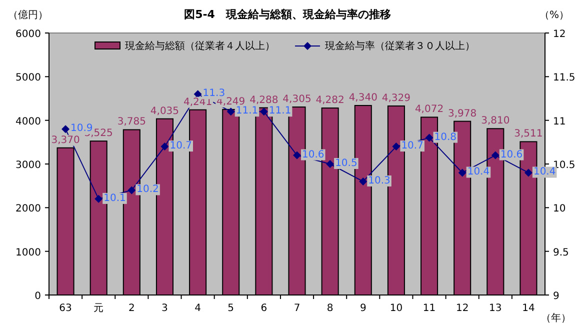 This screenshot has width=575, height=323. I want to click on chart-title: 図5-4 現金給与総額、現金給与率の推移, so click(287, 14).